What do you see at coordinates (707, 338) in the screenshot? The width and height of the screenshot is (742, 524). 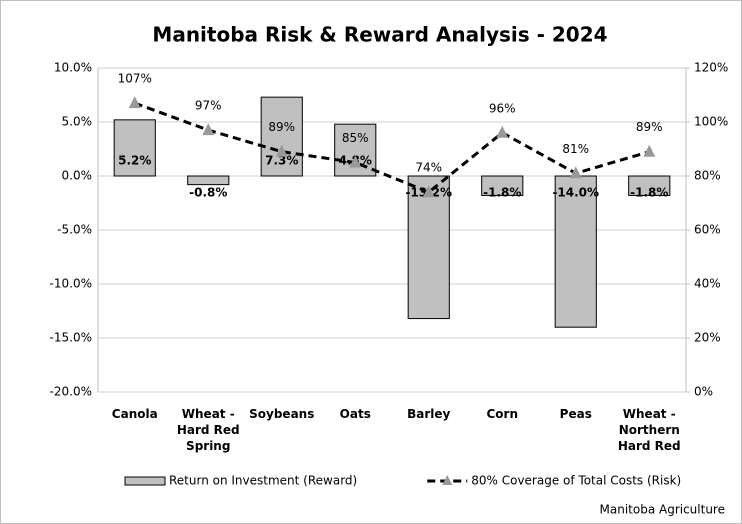 I see `y2-tick-label: 20%` at bounding box center [707, 338].